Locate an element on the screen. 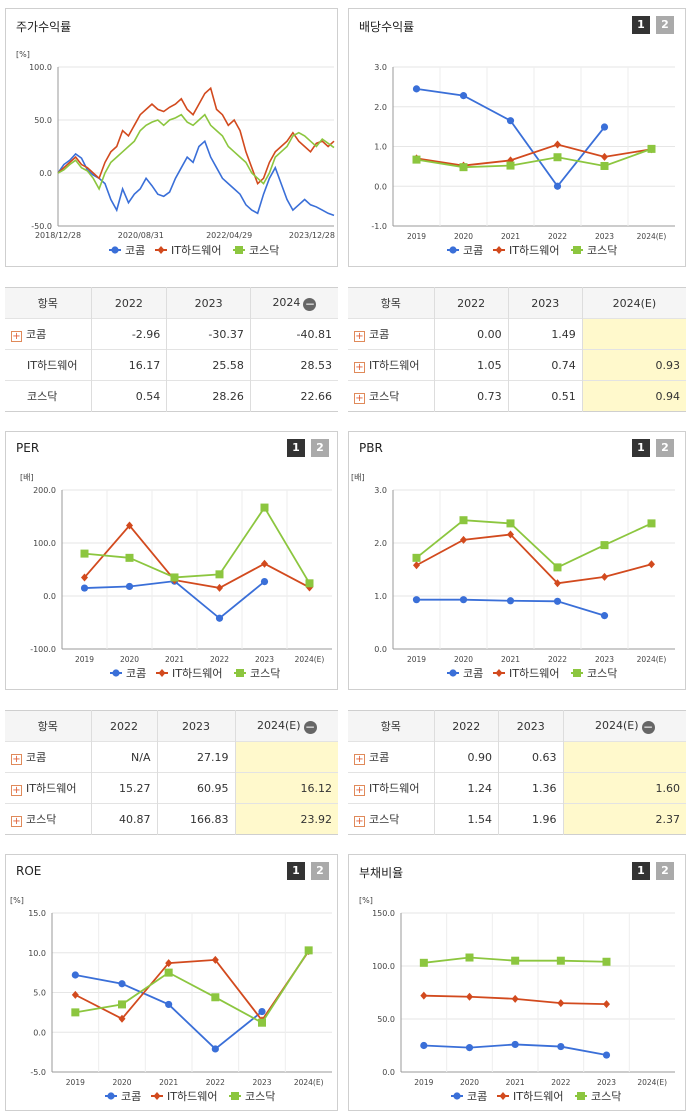  x-tick-label: 2024(E) is located at coordinates (310, 659).